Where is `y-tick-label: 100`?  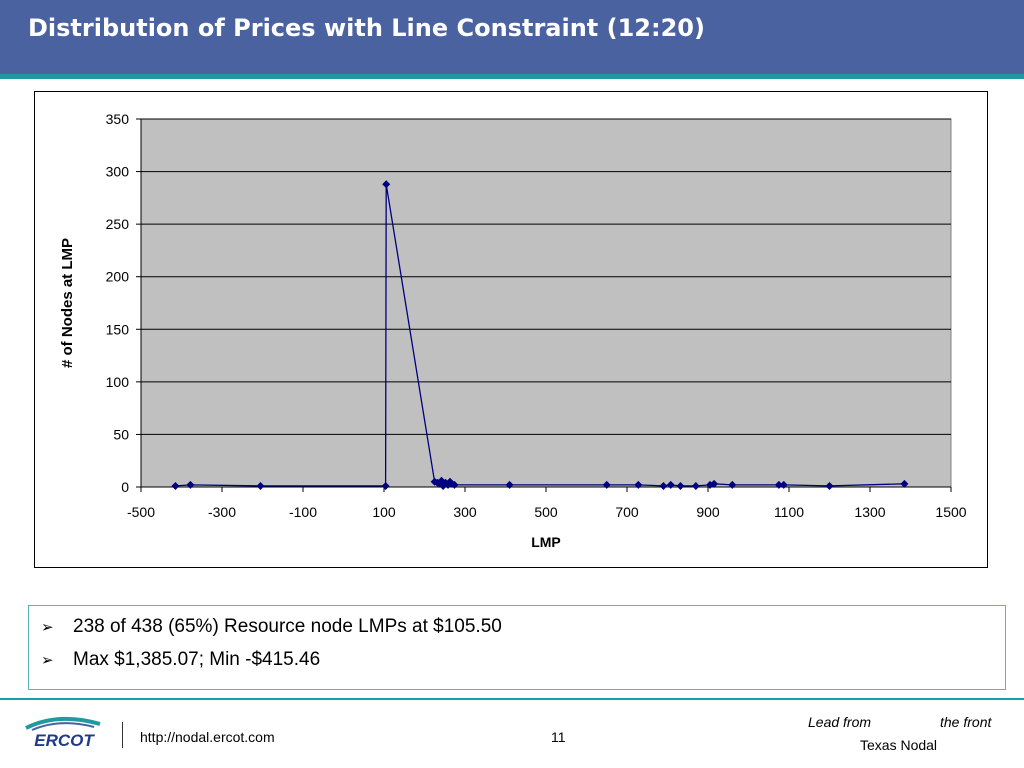
y-tick-label: 100 is located at coordinates (118, 382).